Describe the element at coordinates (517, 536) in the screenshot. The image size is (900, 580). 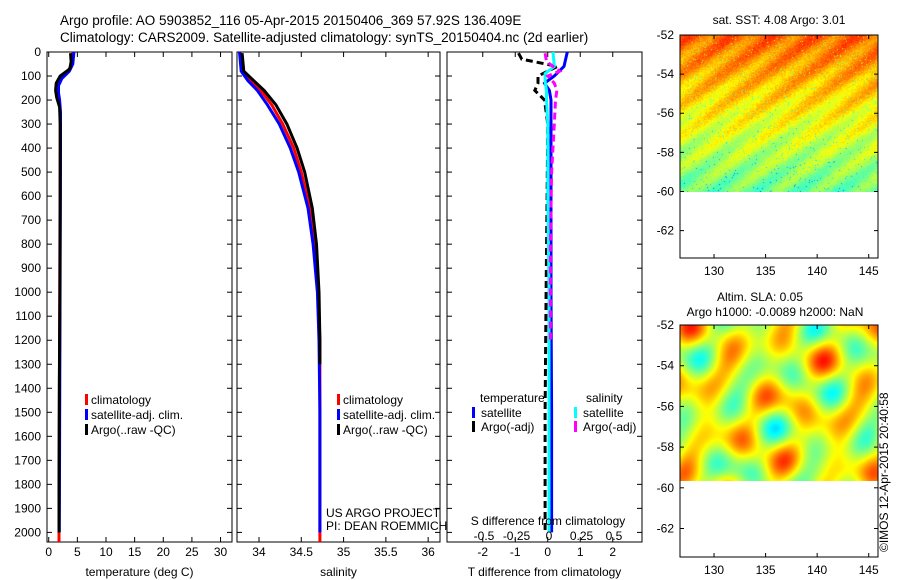
I see `s-diff-tick-label: -0.25` at that location.